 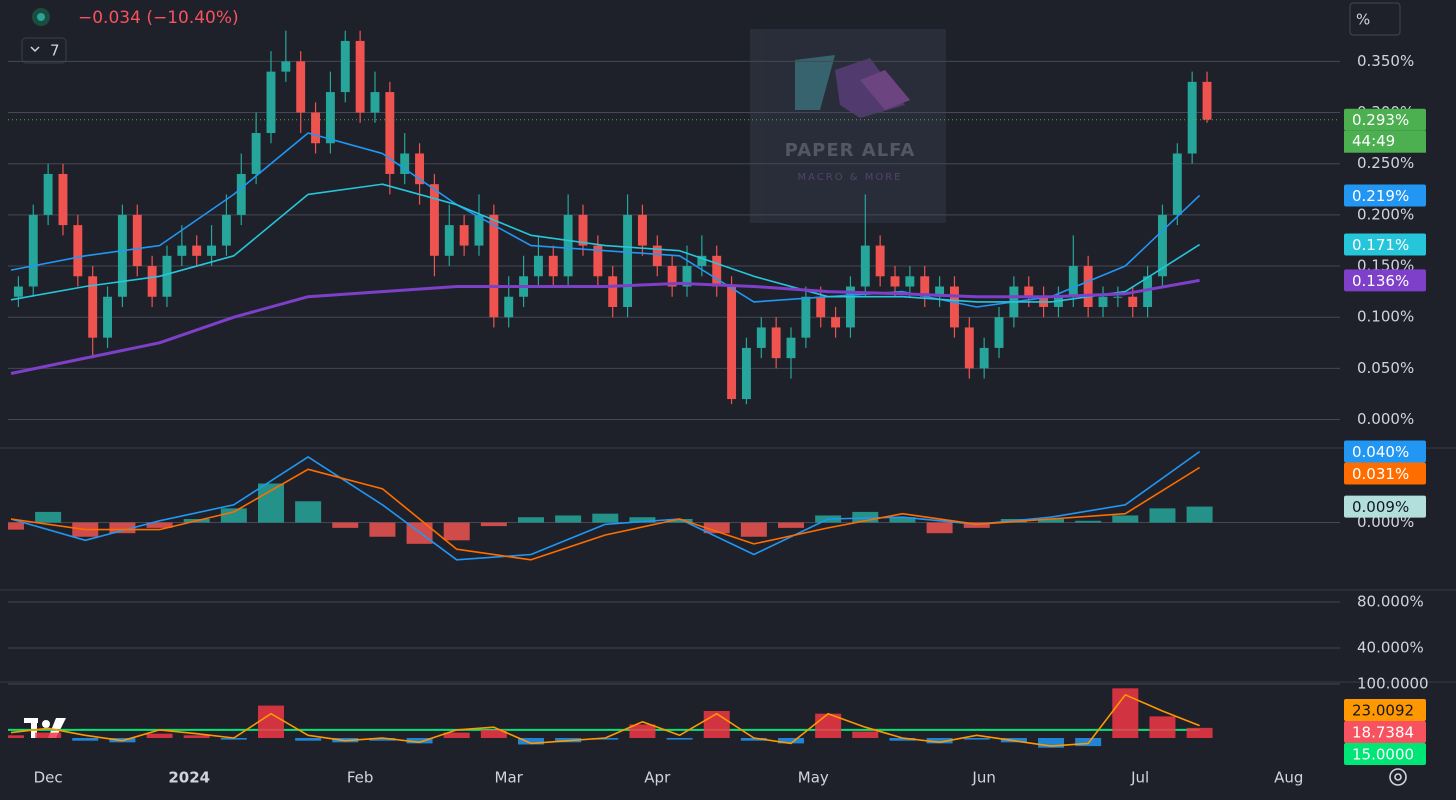 I want to click on settings-button, so click(x=1398, y=777).